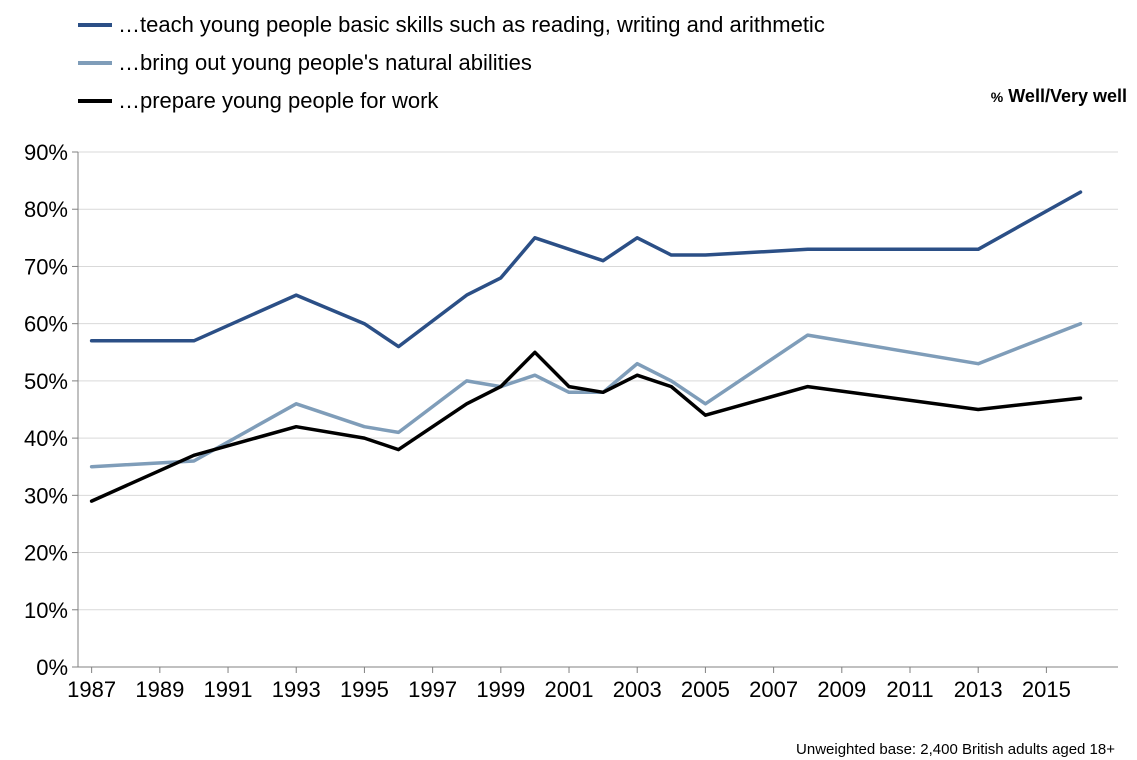 The width and height of the screenshot is (1137, 760). What do you see at coordinates (159, 689) in the screenshot?
I see `x-tick-label: 1989` at bounding box center [159, 689].